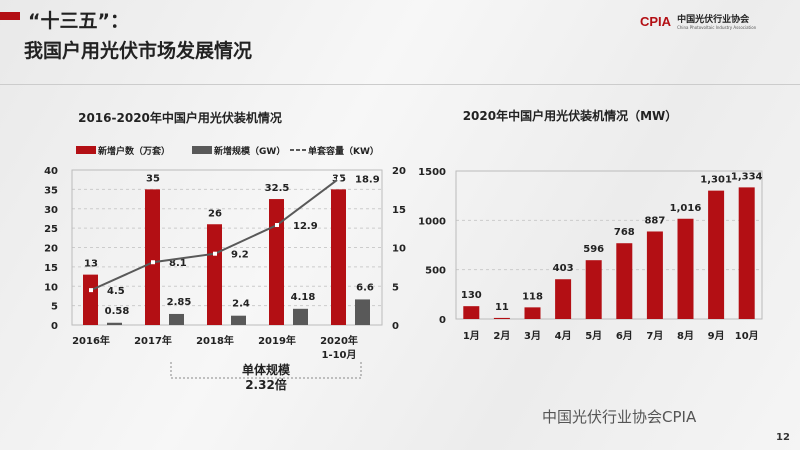 This screenshot has height=450, width=800. I want to click on label-capacity: 9.2, so click(240, 255).